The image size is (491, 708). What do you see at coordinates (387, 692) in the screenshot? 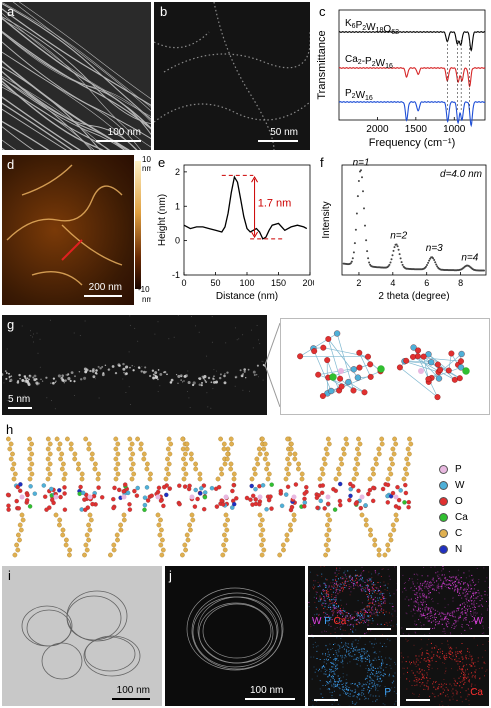
I see `eds-p-label: P` at bounding box center [387, 692].